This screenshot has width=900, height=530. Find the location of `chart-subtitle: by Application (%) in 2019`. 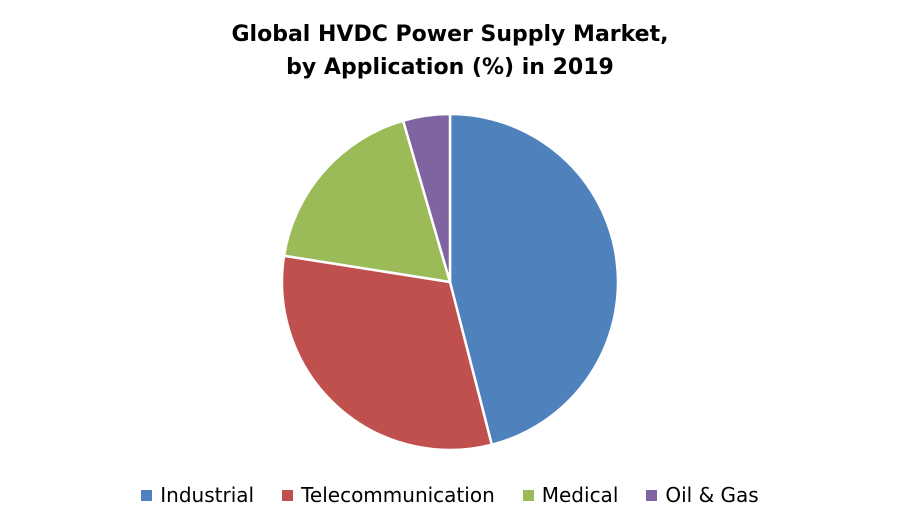

chart-subtitle: by Application (%) in 2019 is located at coordinates (450, 67).